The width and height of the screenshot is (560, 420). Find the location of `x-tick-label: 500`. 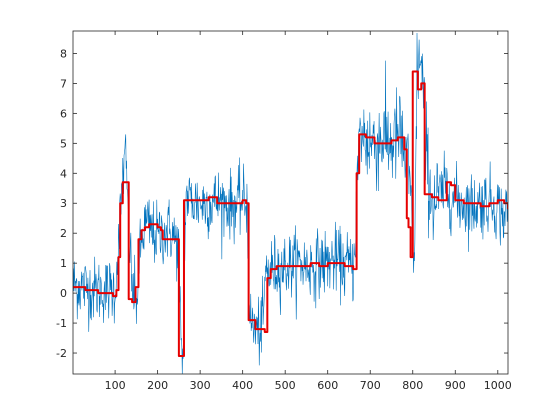

x-tick-label: 500 is located at coordinates (285, 385).